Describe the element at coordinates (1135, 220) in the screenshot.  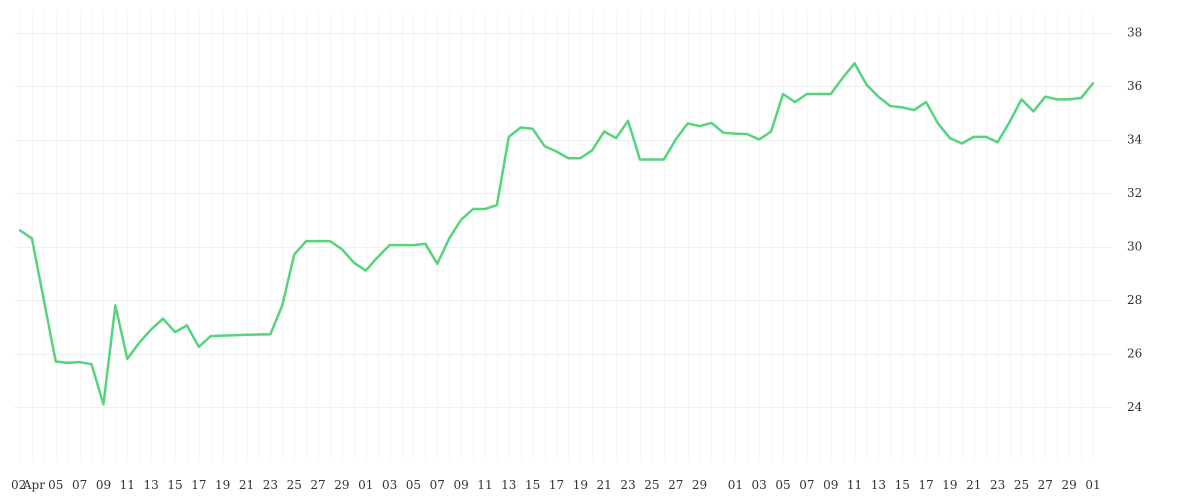
I see `y-axis-ticks: 24 26 28 30 32 34 36 38` at that location.